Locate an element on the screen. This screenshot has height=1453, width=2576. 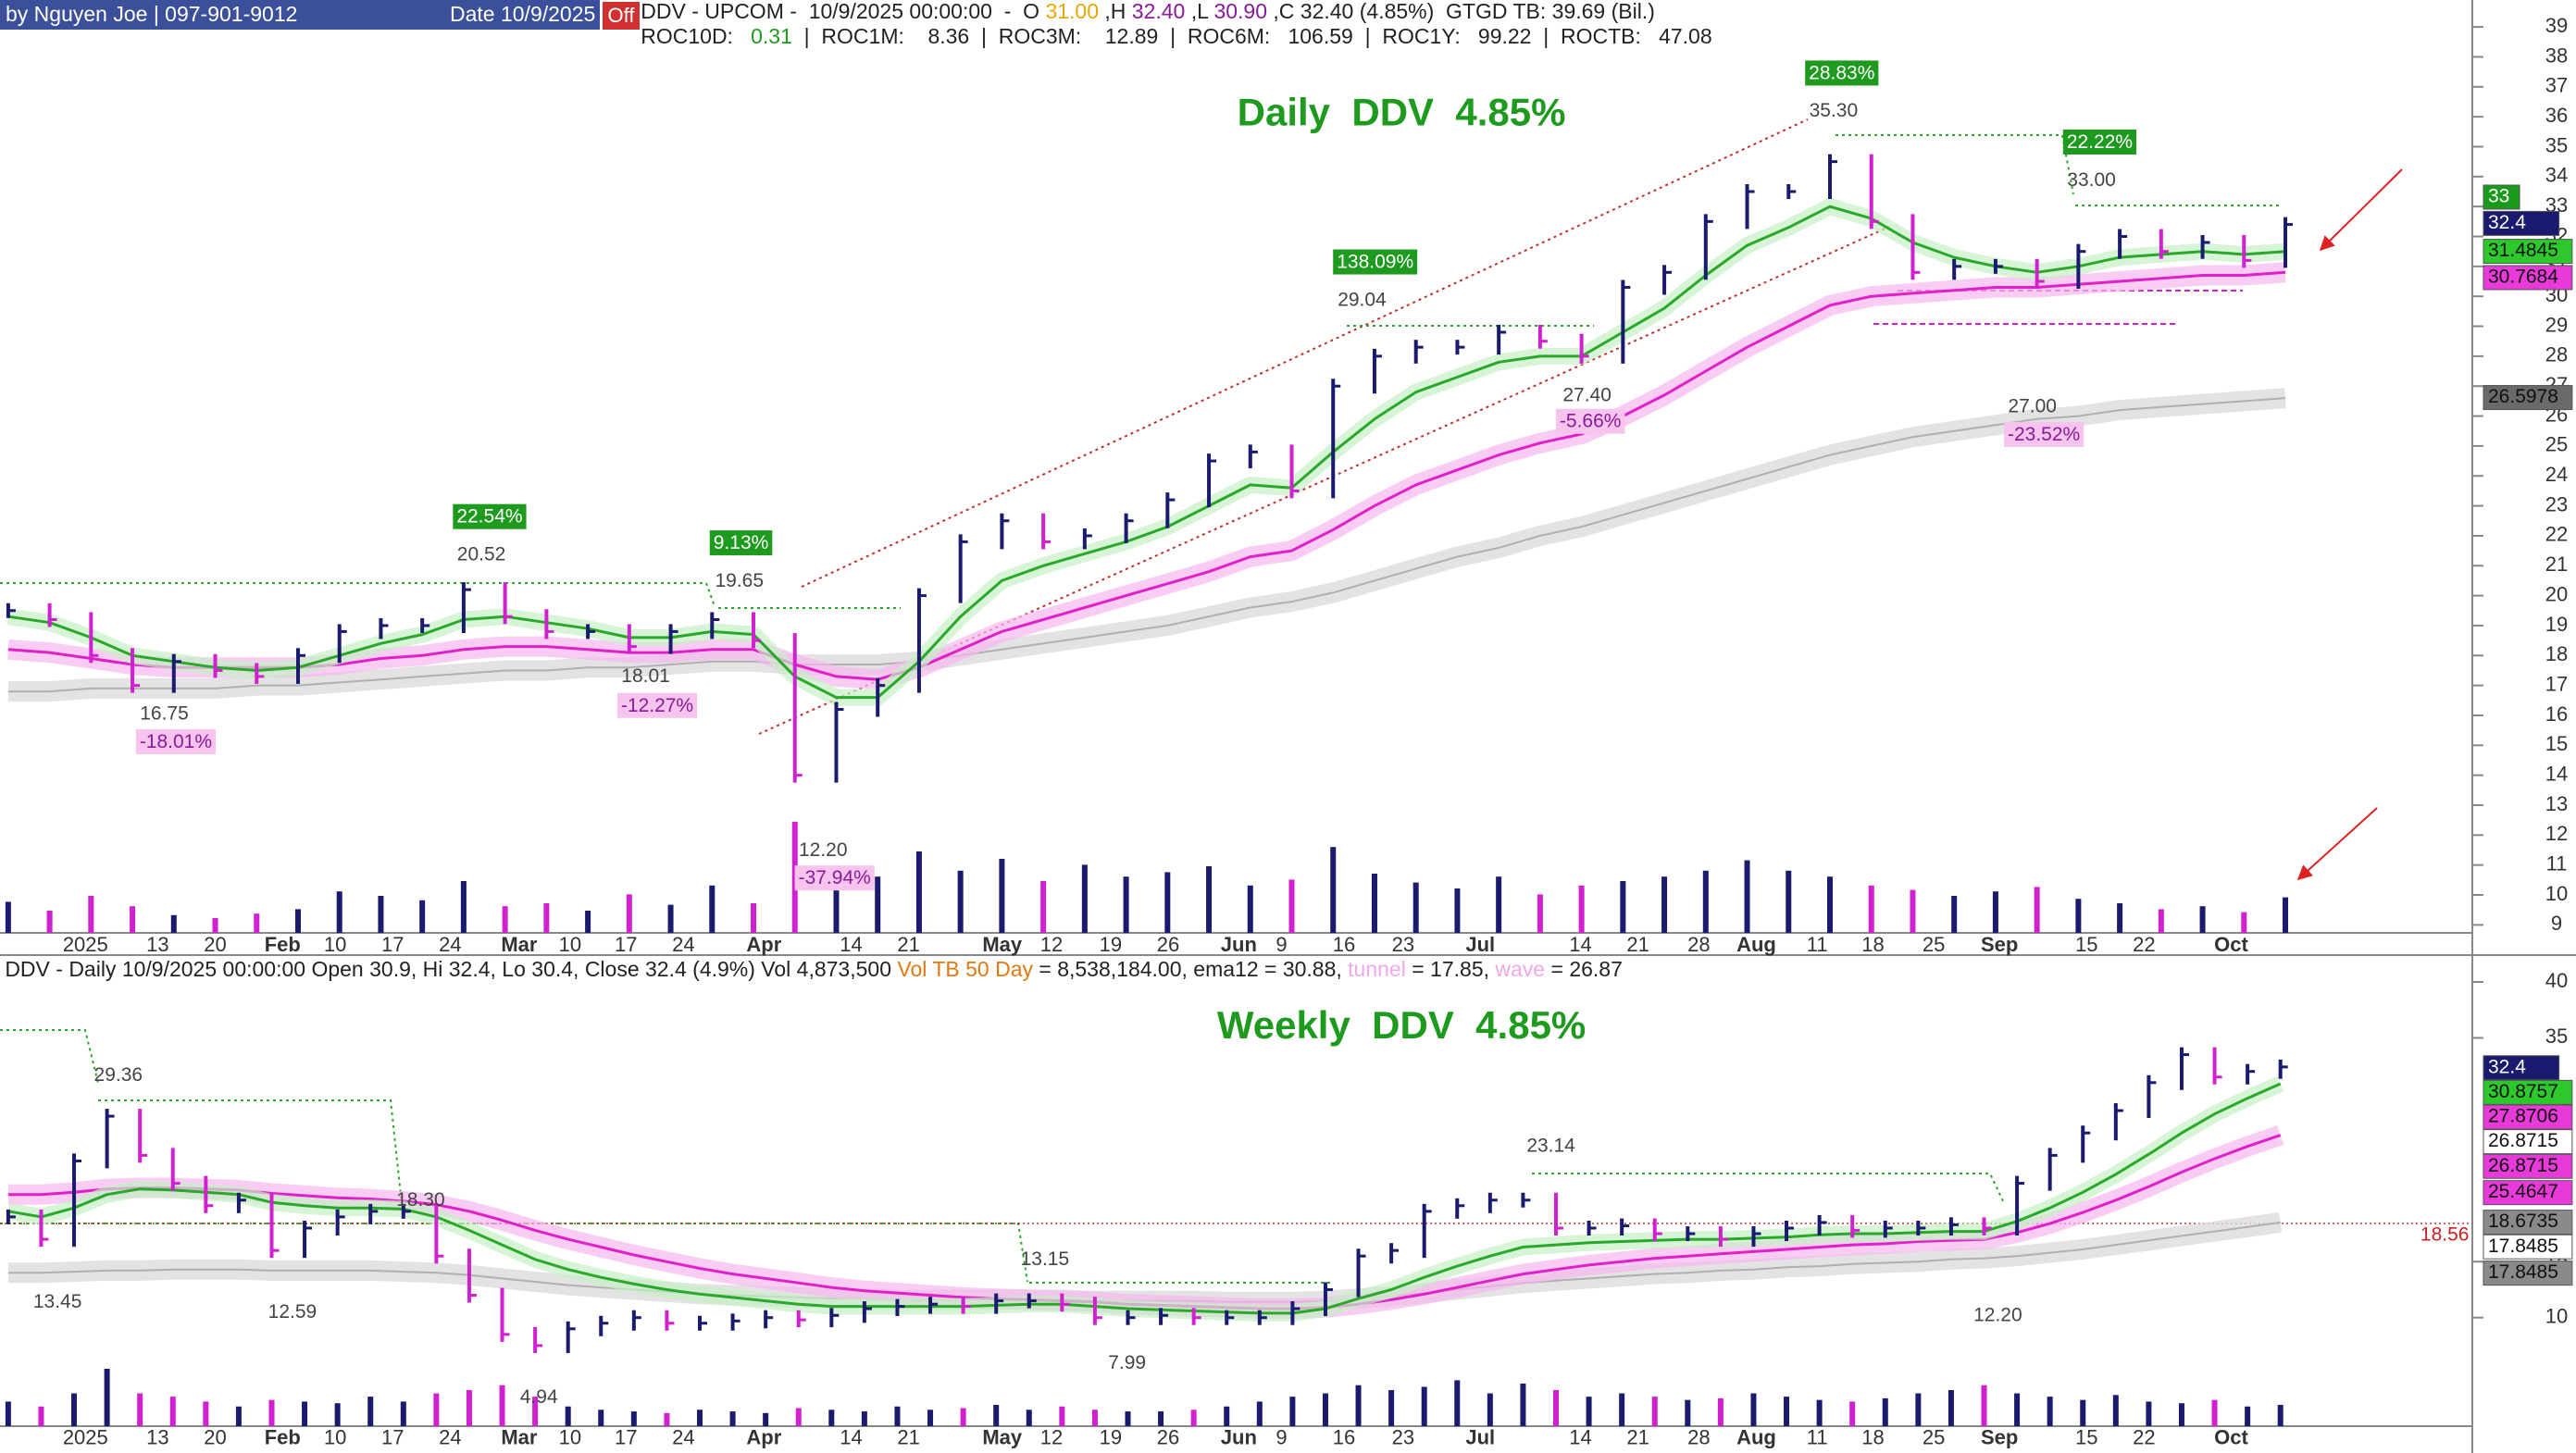
arrow is located at coordinates (2361, 210).